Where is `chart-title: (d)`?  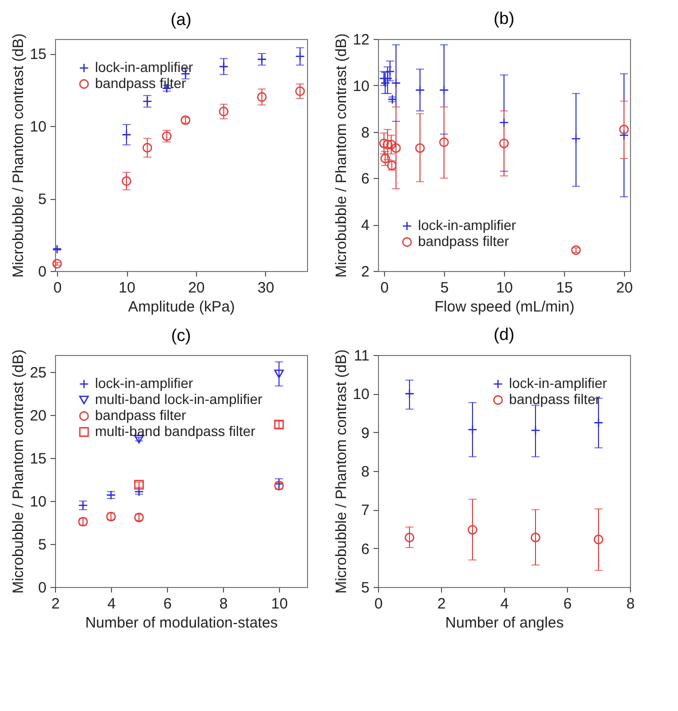
chart-title: (d) is located at coordinates (504, 334).